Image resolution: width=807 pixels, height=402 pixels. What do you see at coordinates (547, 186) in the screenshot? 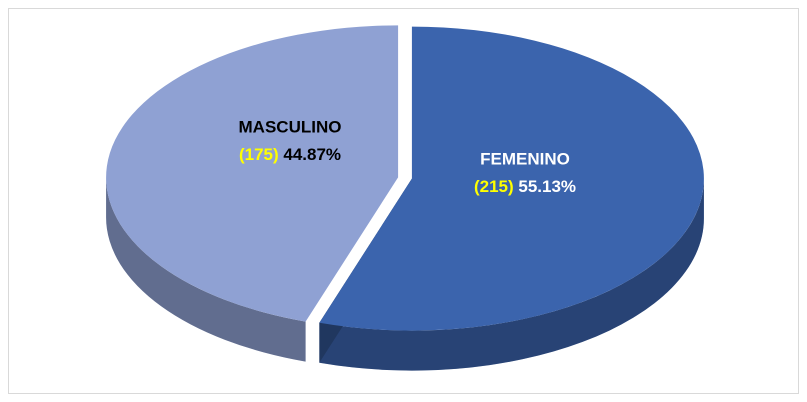
I see `slice-percent-label: 55.13%` at bounding box center [547, 186].